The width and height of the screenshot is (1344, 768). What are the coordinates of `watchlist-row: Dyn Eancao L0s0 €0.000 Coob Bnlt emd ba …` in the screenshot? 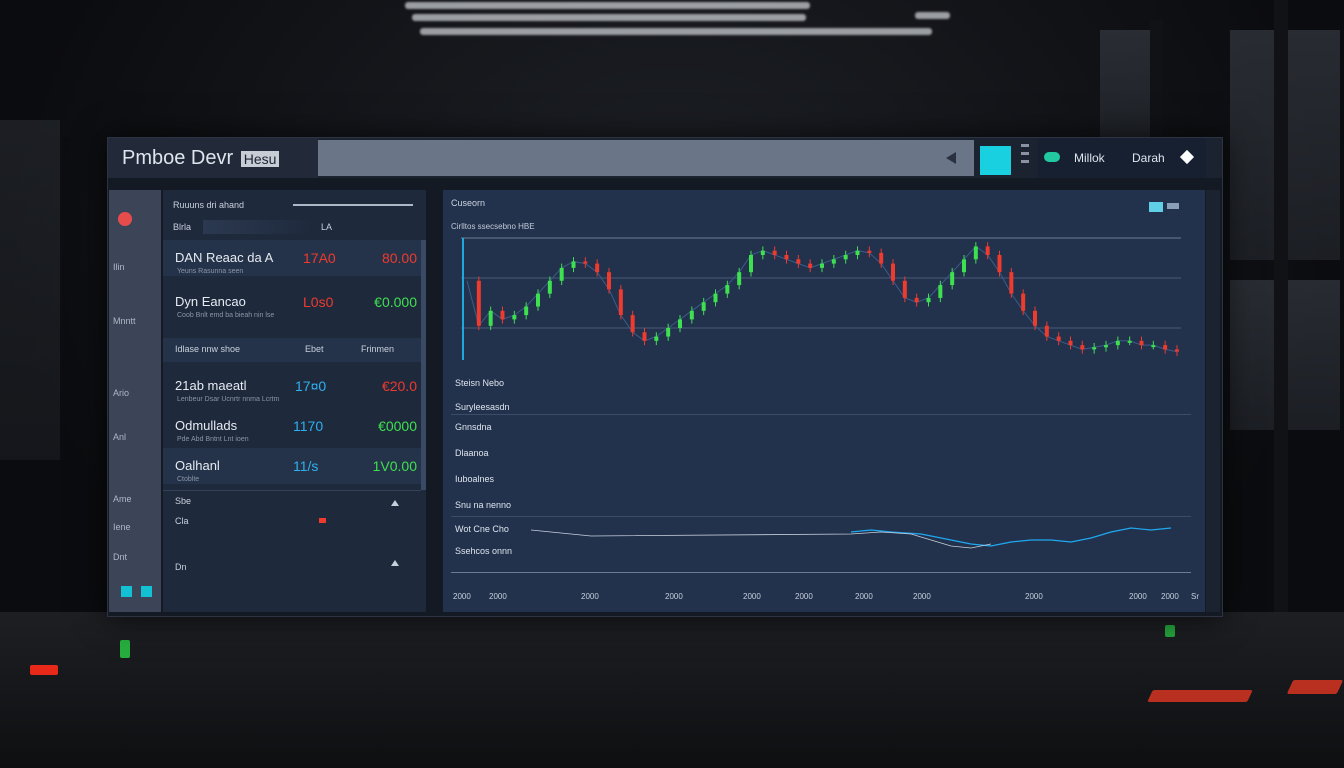 It's located at (292, 302).